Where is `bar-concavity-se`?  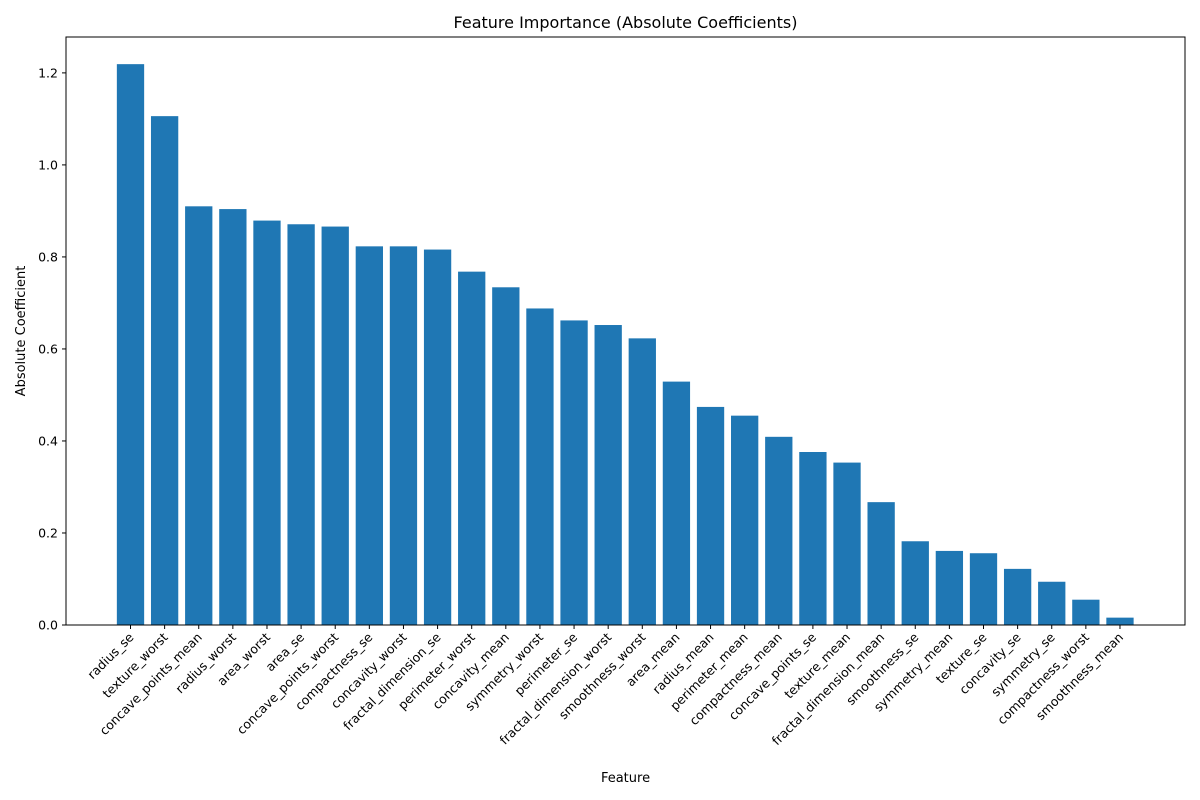 bar-concavity-se is located at coordinates (1017, 596).